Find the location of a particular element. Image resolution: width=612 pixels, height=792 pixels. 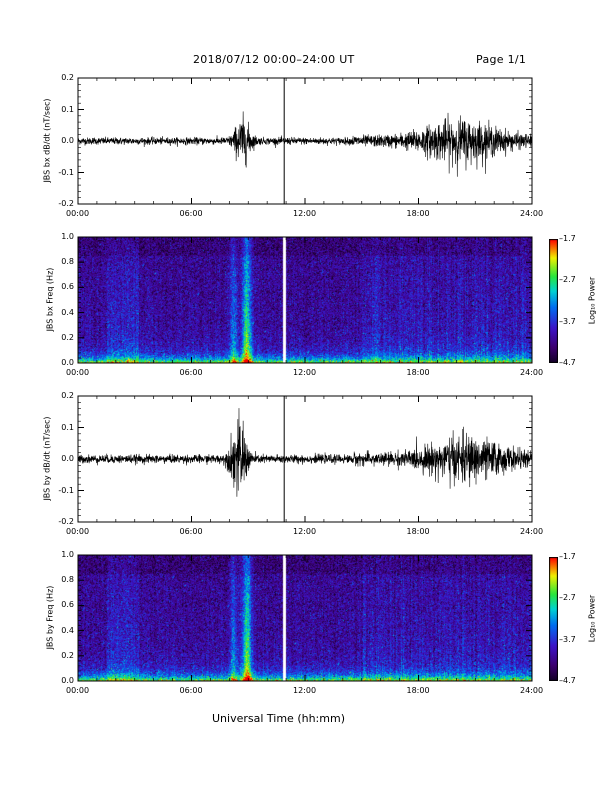

by-waveform-panel is located at coordinates (305, 459).